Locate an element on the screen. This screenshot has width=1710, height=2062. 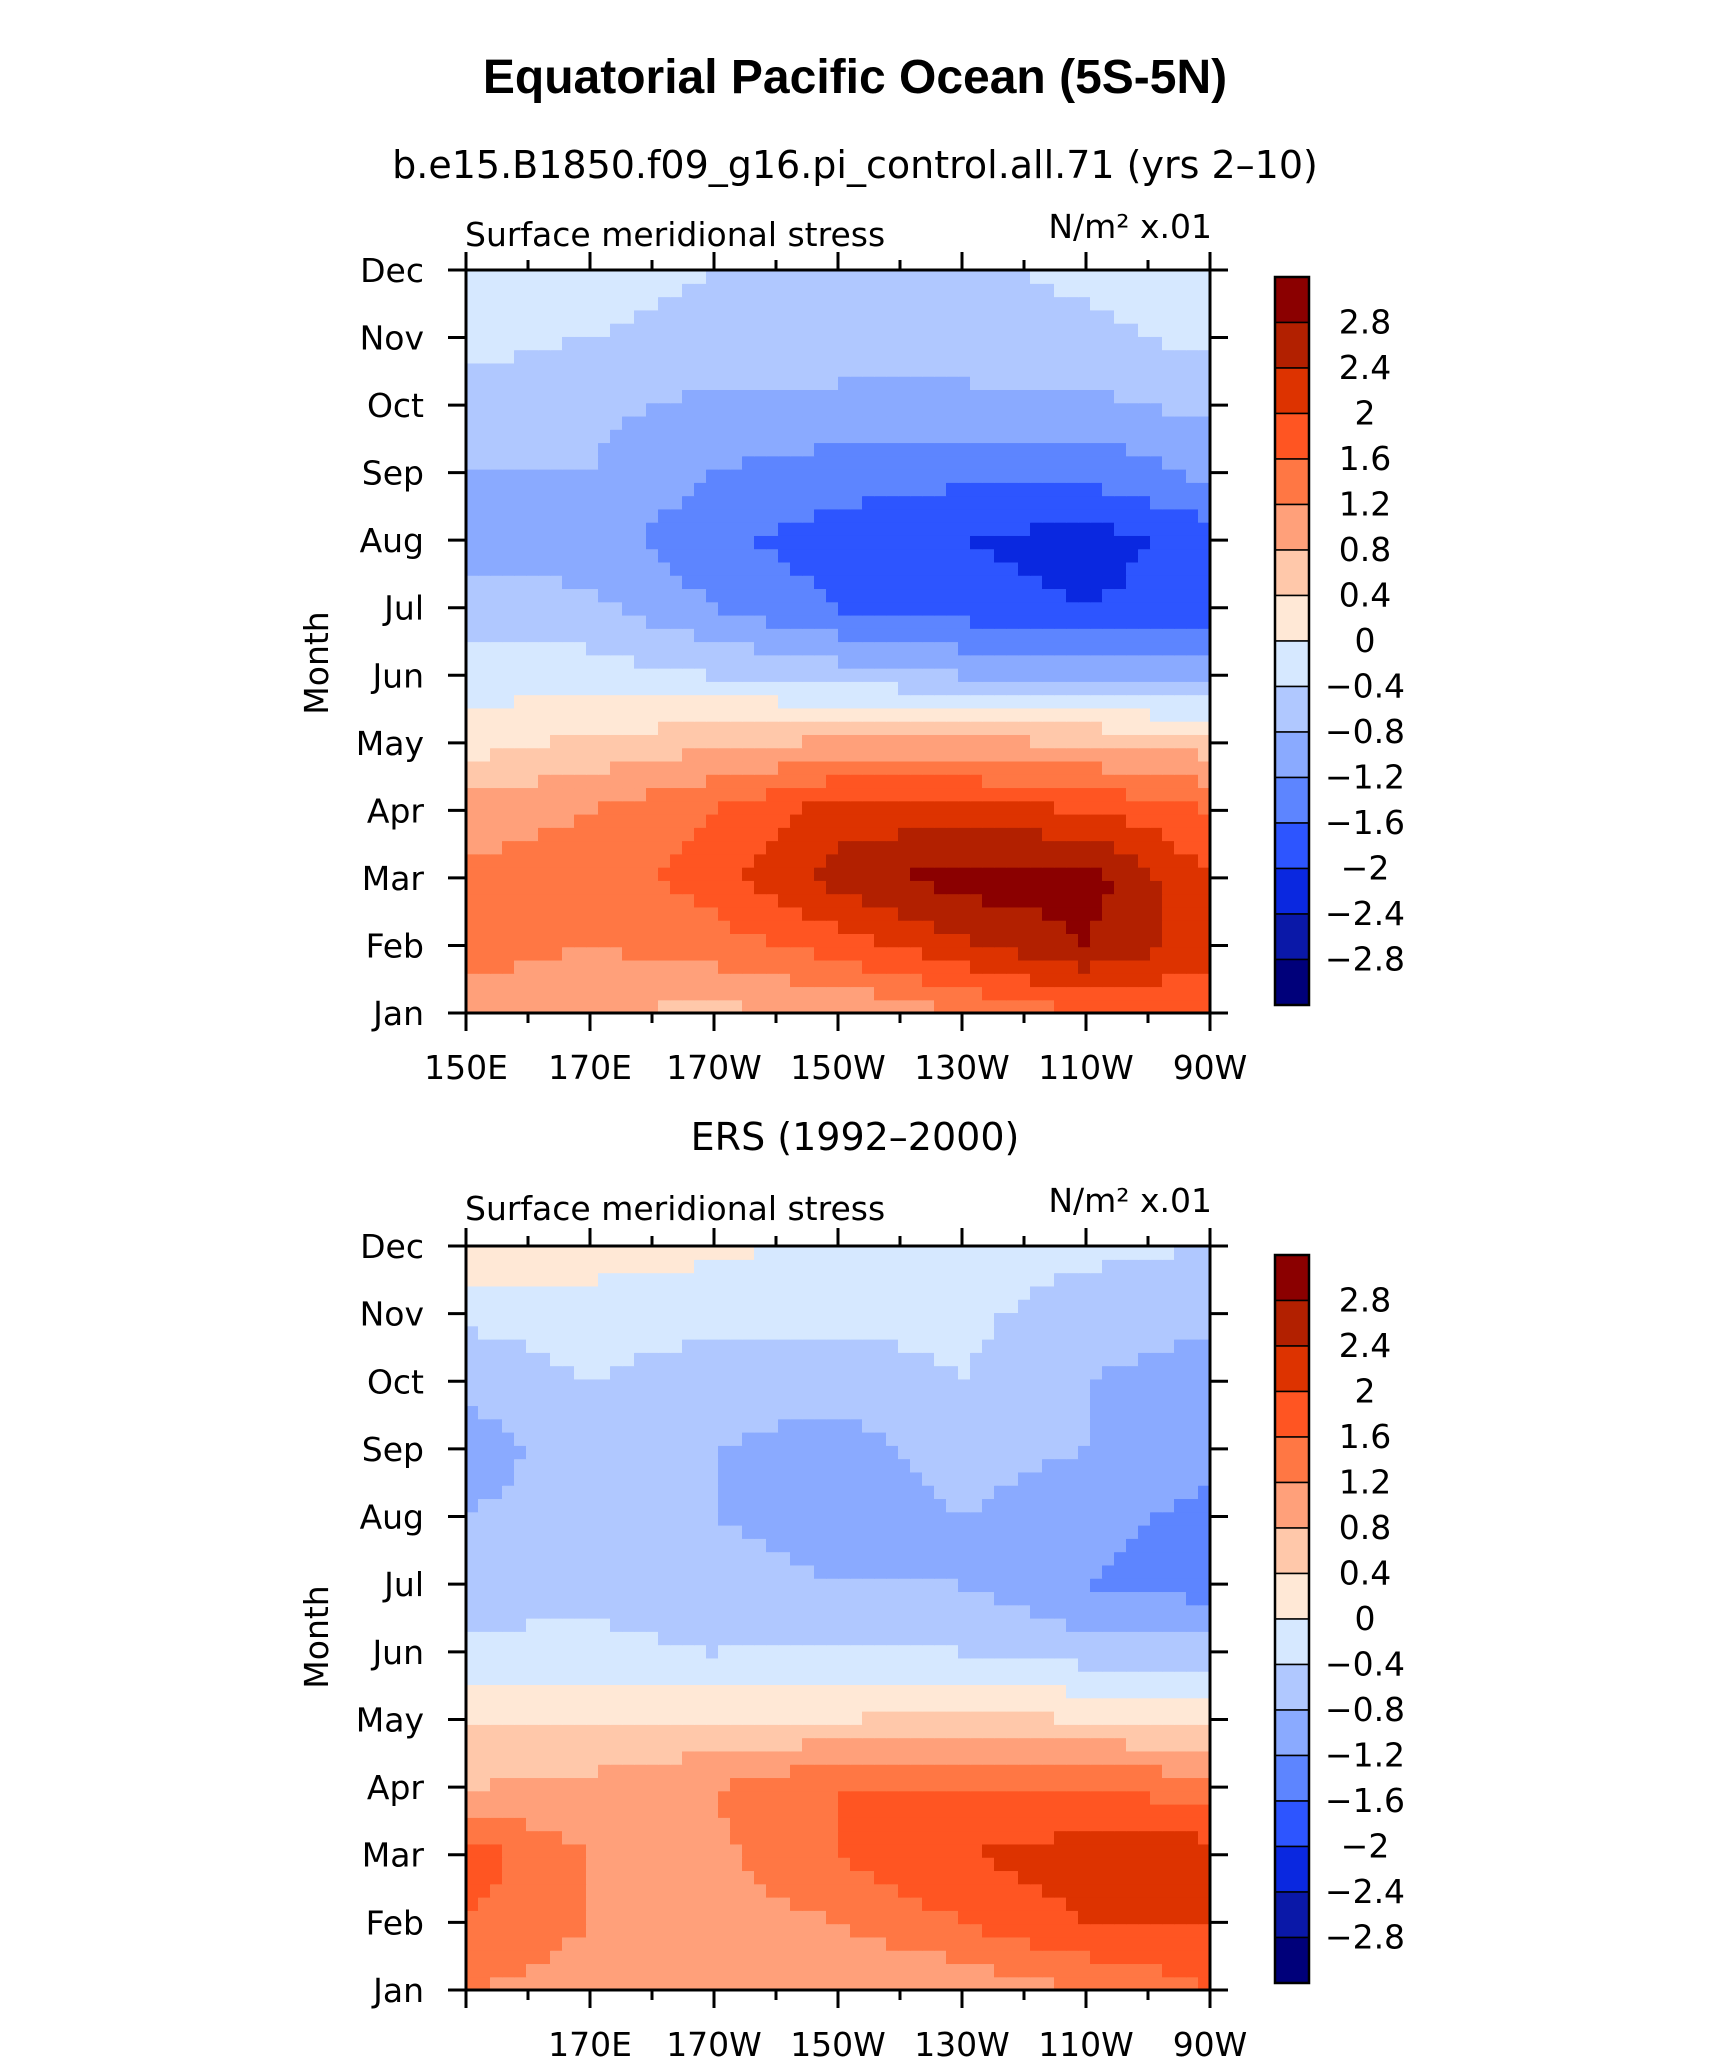
y-tick-label: Apr is located at coordinates (396, 810).